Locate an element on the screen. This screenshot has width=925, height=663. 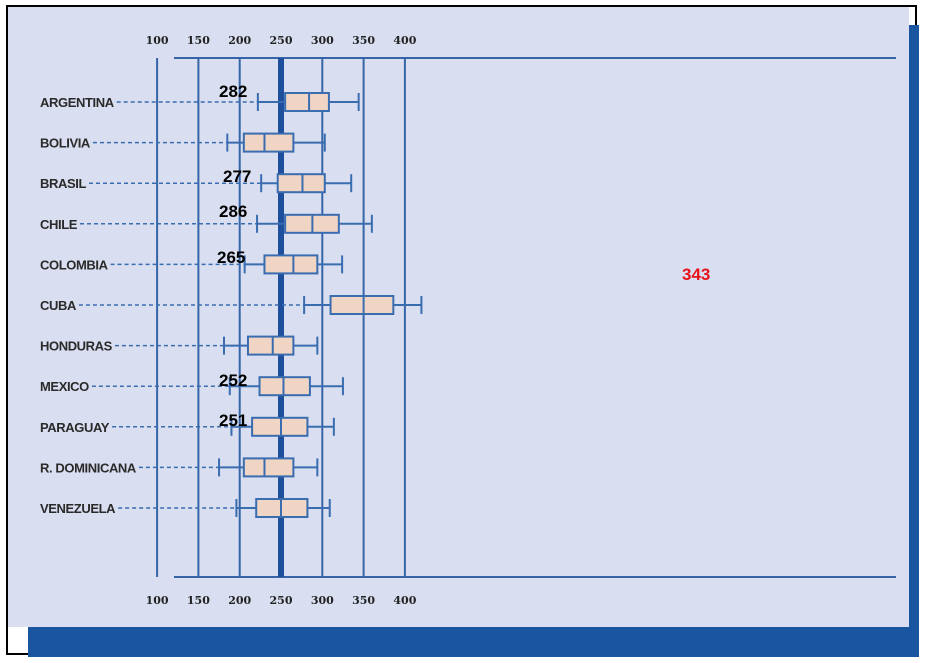
box-chile is located at coordinates (314, 223).